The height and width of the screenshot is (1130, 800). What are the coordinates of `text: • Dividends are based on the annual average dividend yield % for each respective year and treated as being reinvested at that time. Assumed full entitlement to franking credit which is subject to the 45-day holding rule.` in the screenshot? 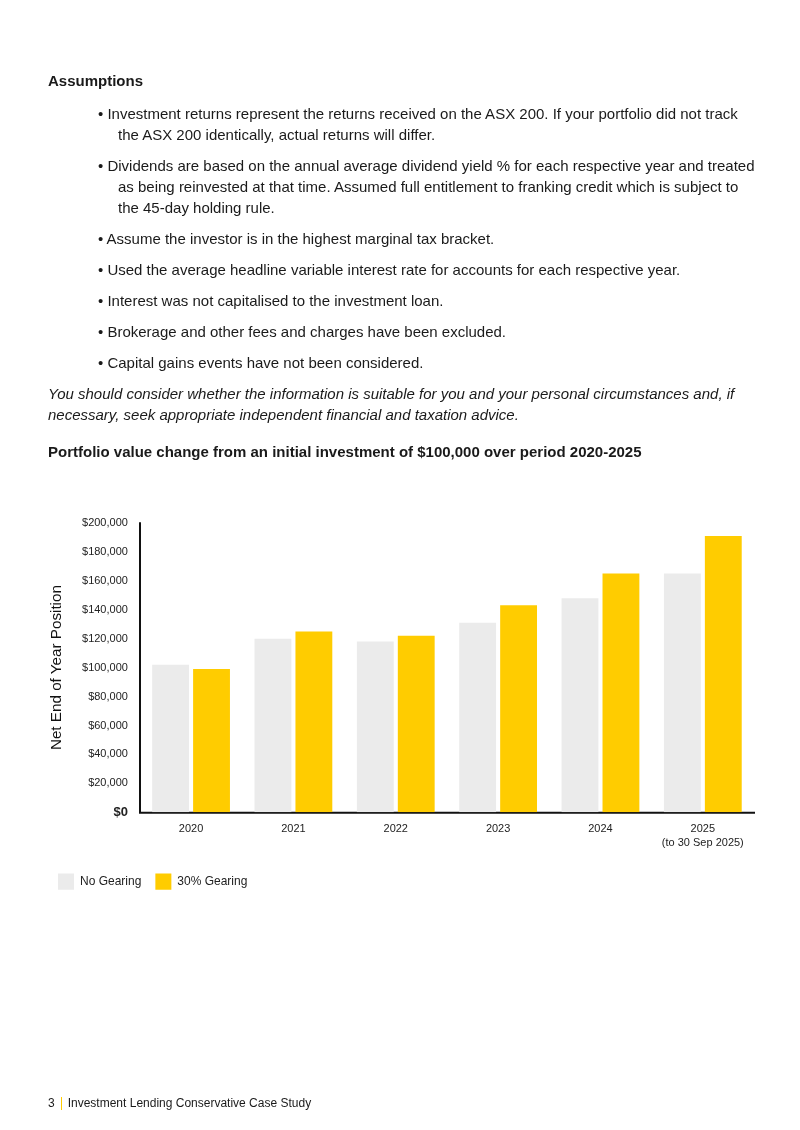 It's located at (427, 187).